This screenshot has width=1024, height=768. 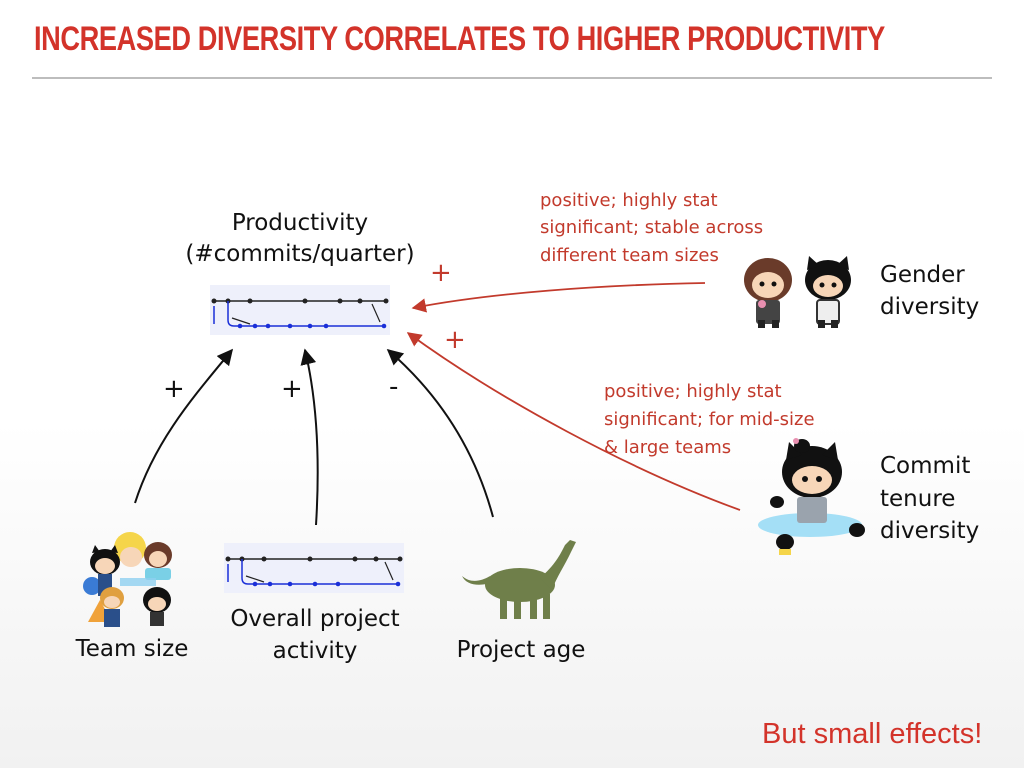 I want to click on dinosaur-icon, so click(x=519, y=579).